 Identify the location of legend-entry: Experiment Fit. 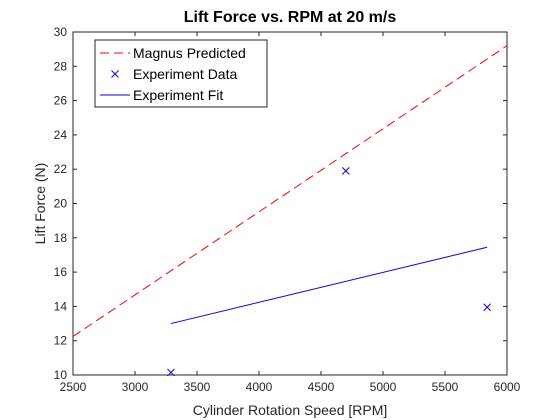
(161, 95).